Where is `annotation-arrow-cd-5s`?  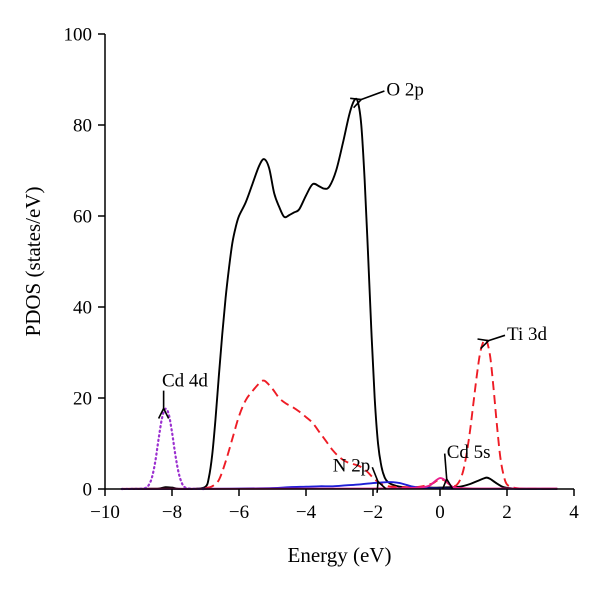
annotation-arrow-cd-5s is located at coordinates (446, 466).